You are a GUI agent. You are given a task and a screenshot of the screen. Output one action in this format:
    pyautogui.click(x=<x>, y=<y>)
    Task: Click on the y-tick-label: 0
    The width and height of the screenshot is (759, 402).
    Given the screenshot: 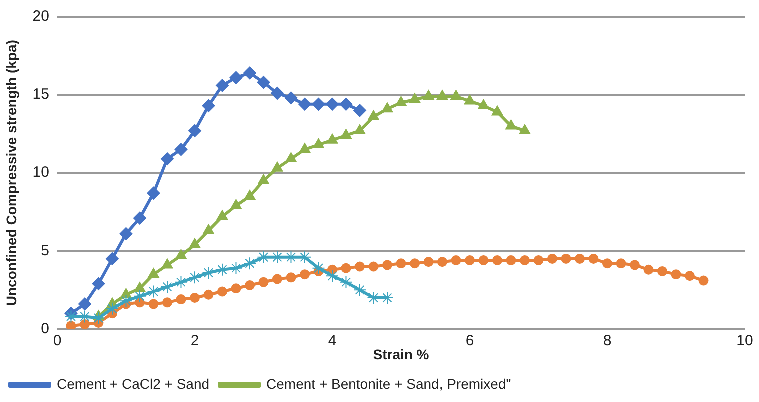 What is the action you would take?
    pyautogui.click(x=45, y=329)
    